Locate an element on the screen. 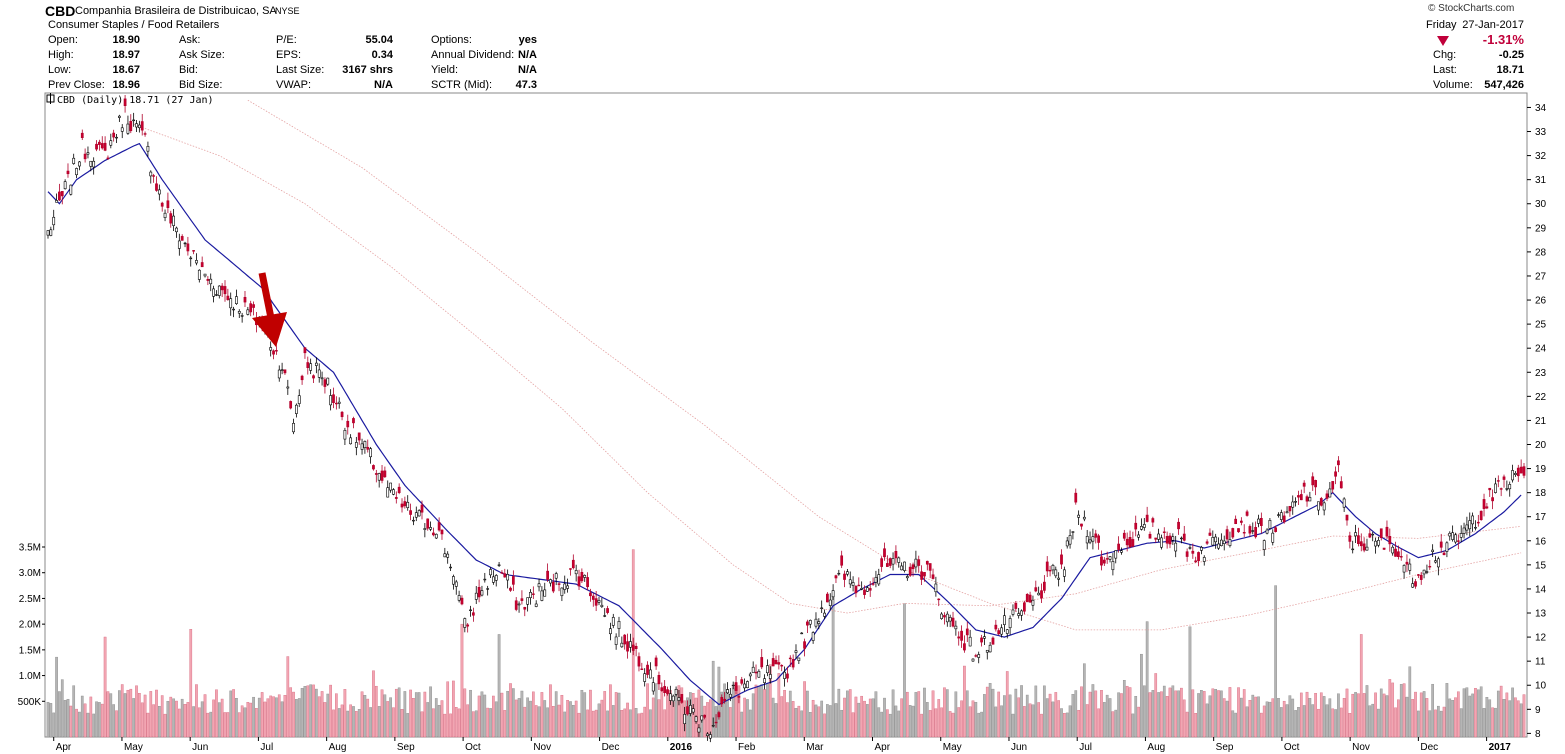 The width and height of the screenshot is (1565, 754). open-label: Open: is located at coordinates (63, 40).